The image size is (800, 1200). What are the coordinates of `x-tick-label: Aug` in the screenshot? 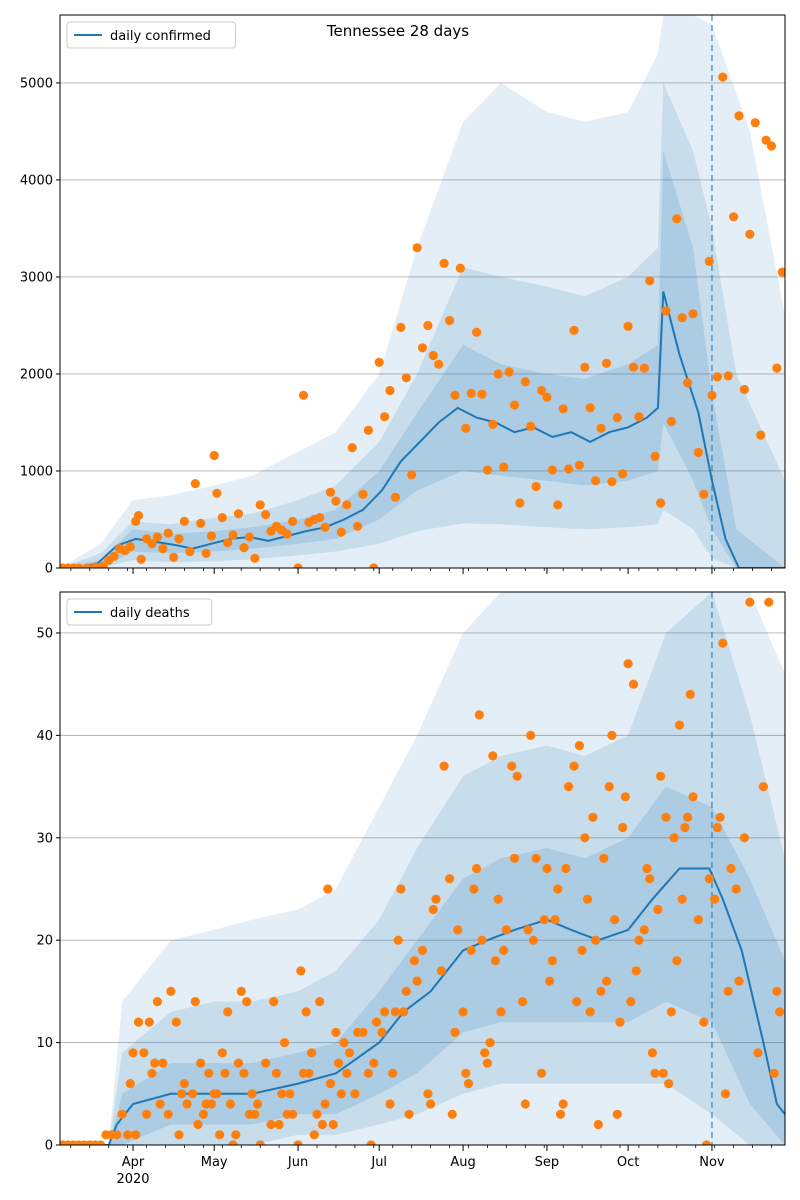 It's located at (462, 1162).